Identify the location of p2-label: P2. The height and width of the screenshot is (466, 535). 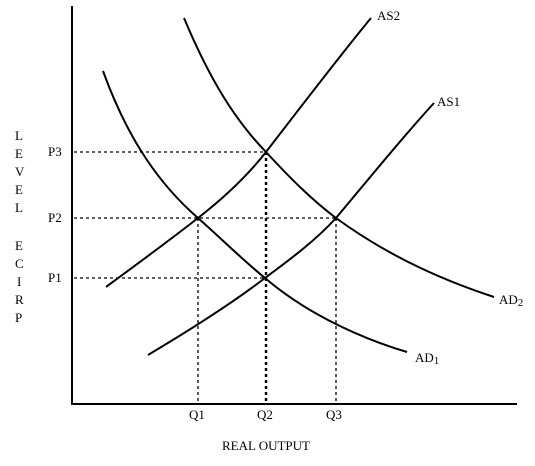
(55, 217).